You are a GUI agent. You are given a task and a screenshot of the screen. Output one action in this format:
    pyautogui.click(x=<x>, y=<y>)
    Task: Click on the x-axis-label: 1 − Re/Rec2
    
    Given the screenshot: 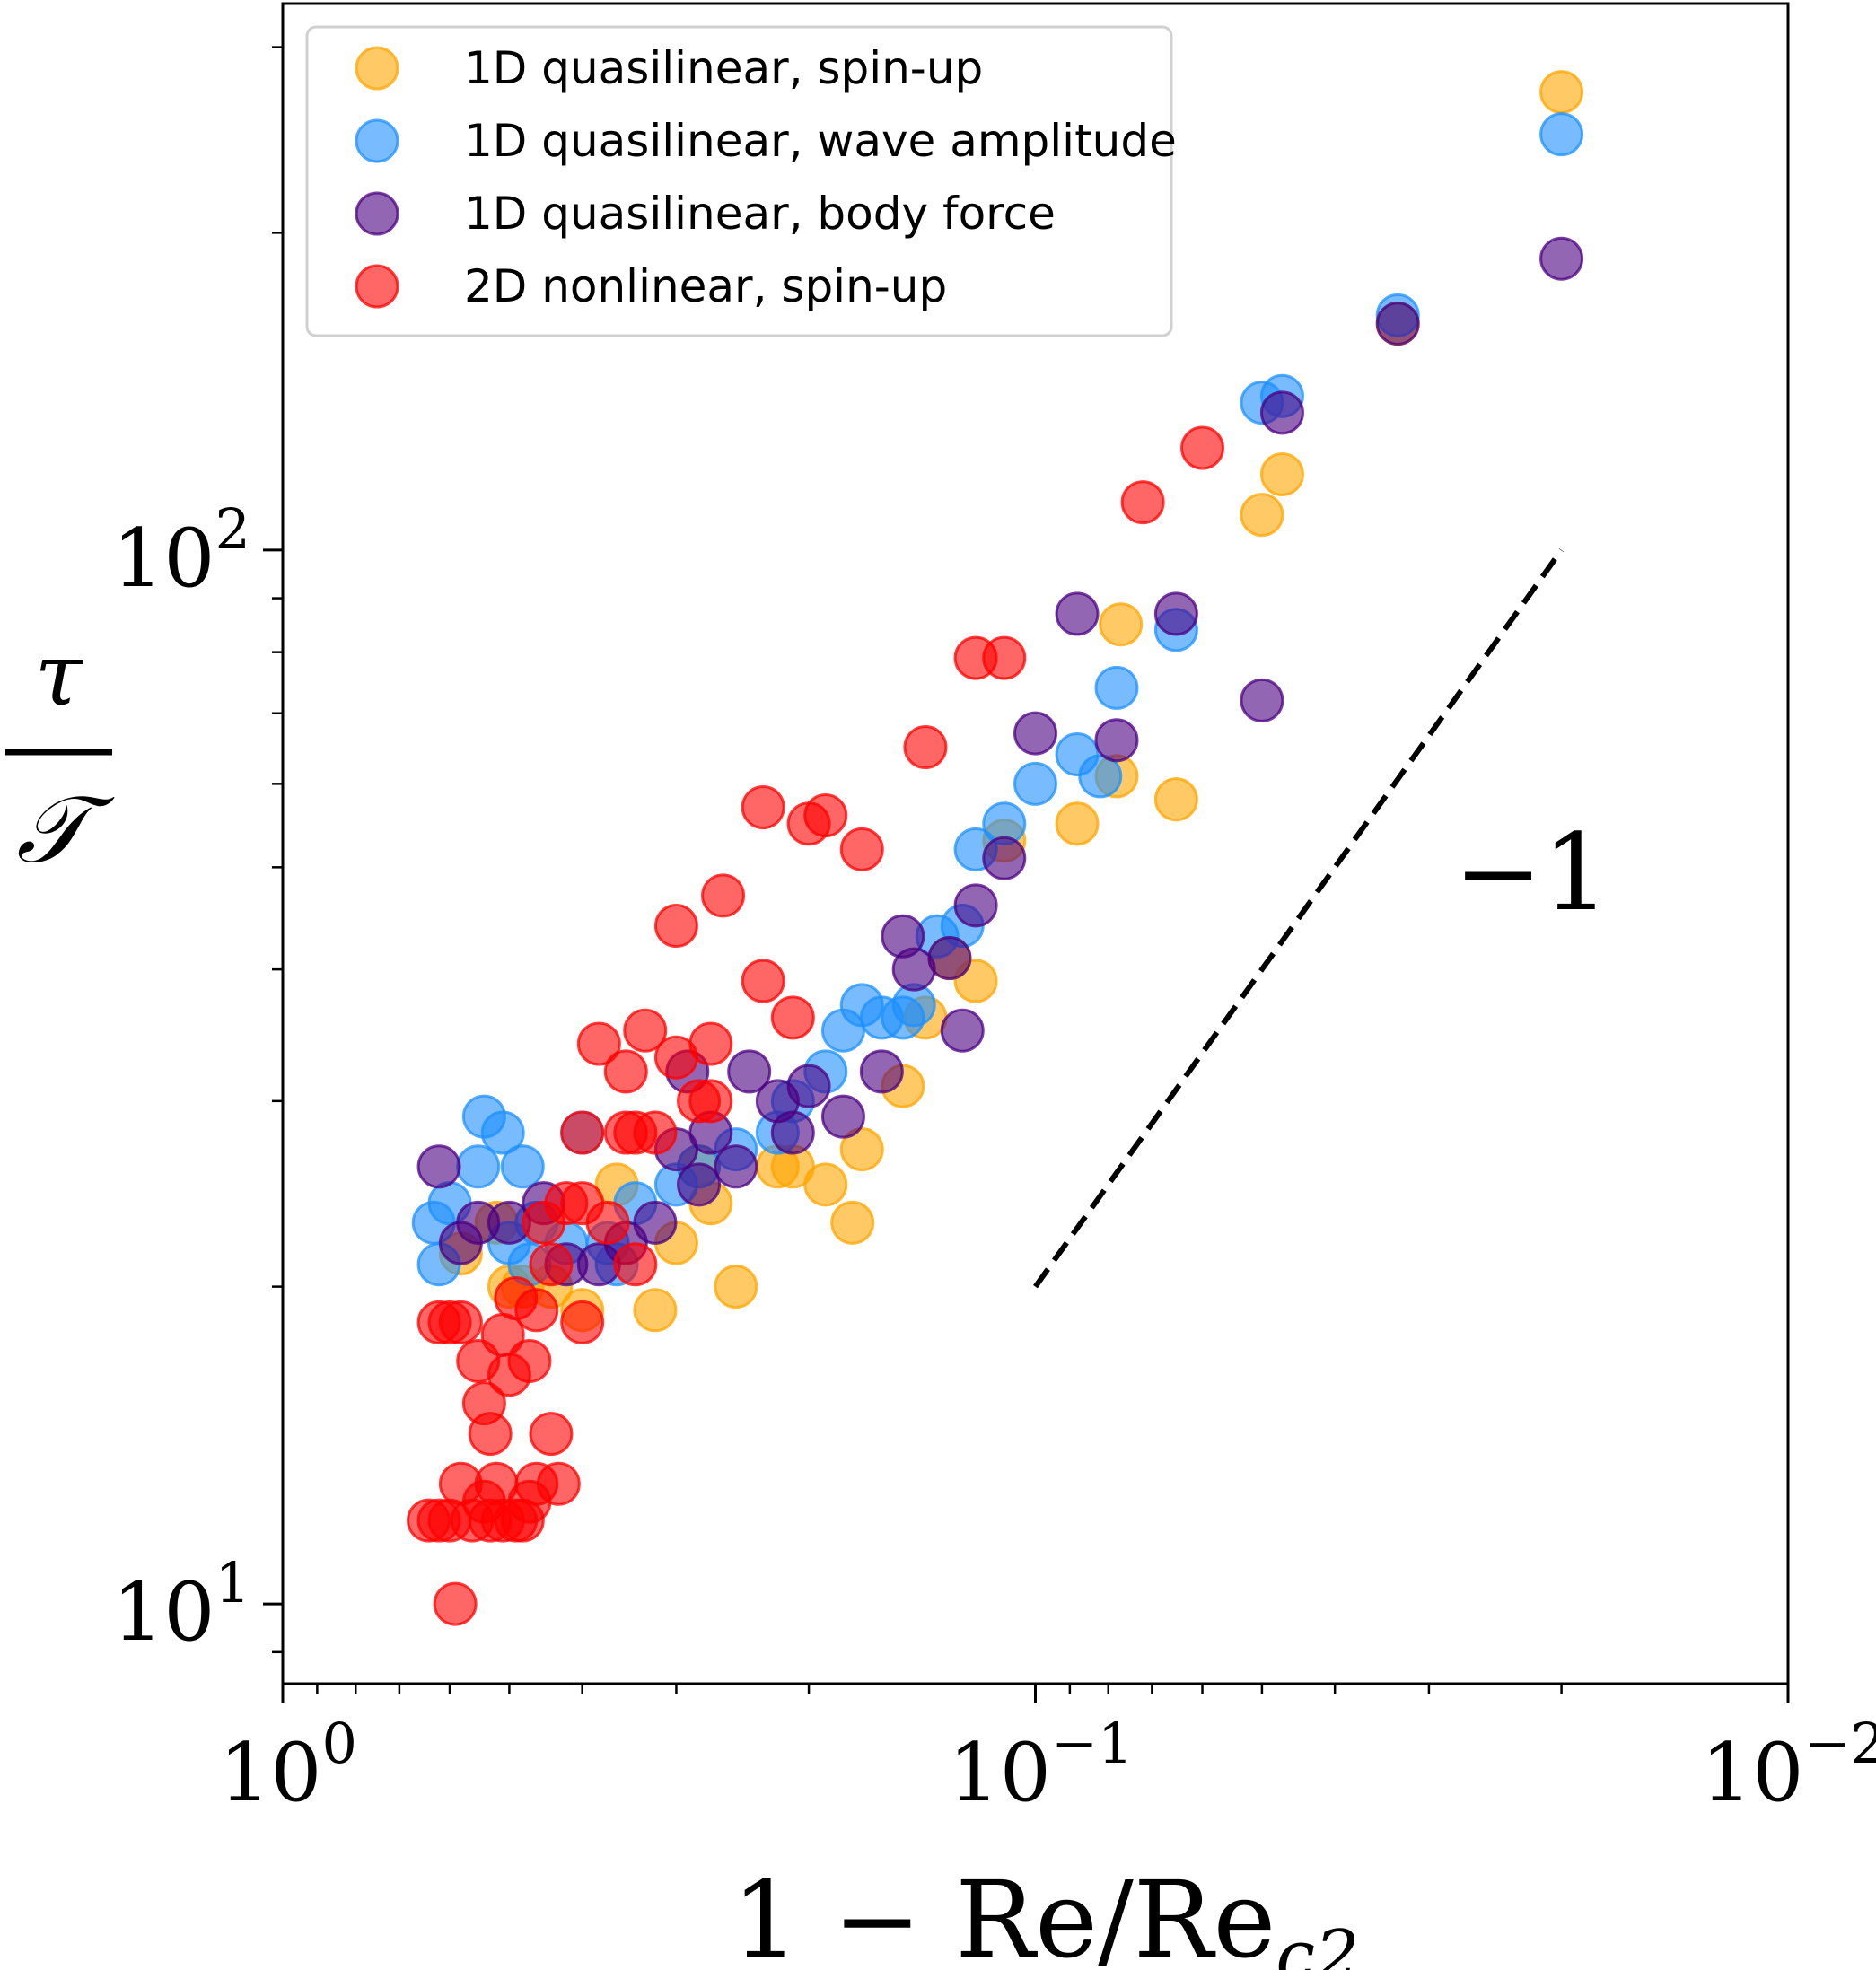 What is the action you would take?
    pyautogui.click(x=1045, y=1914)
    